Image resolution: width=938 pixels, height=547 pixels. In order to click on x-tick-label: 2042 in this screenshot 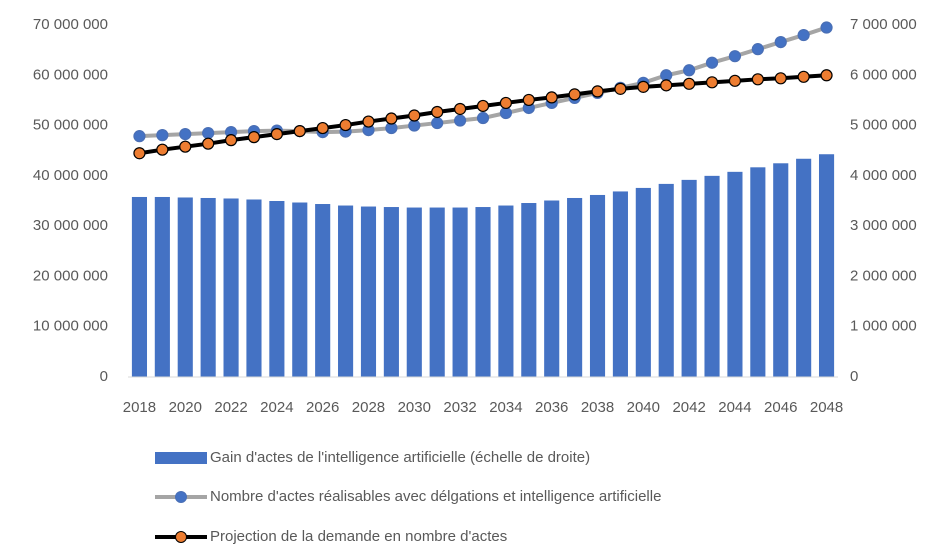, I will do `click(688, 407)`.